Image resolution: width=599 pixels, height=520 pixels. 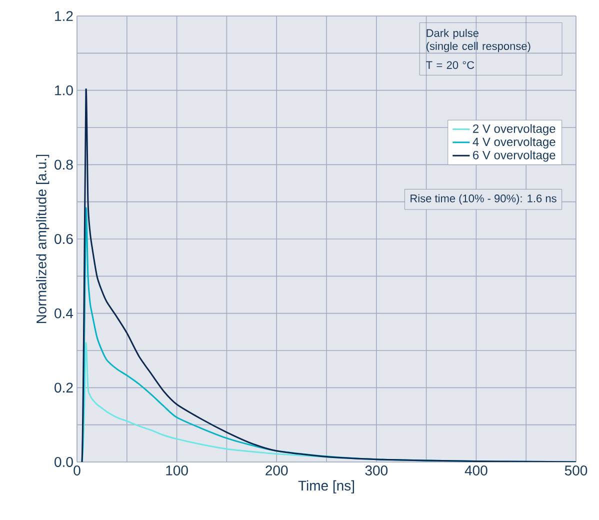 What do you see at coordinates (63, 239) in the screenshot?
I see `y-tick-label: 0.6` at bounding box center [63, 239].